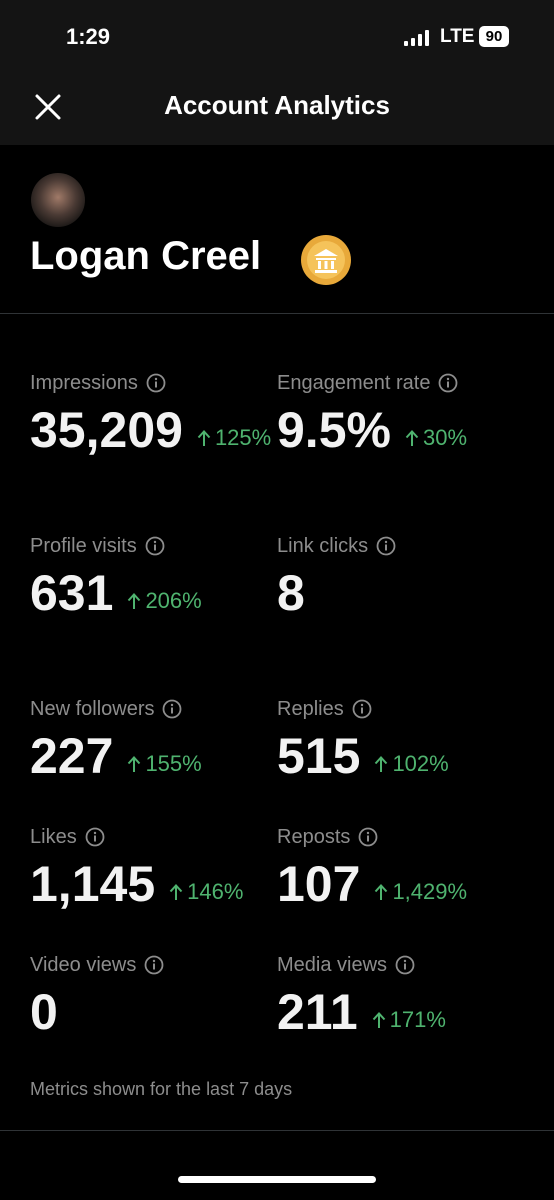 The image size is (554, 1200). I want to click on metric: Likes 1,145 146%, so click(155, 868).